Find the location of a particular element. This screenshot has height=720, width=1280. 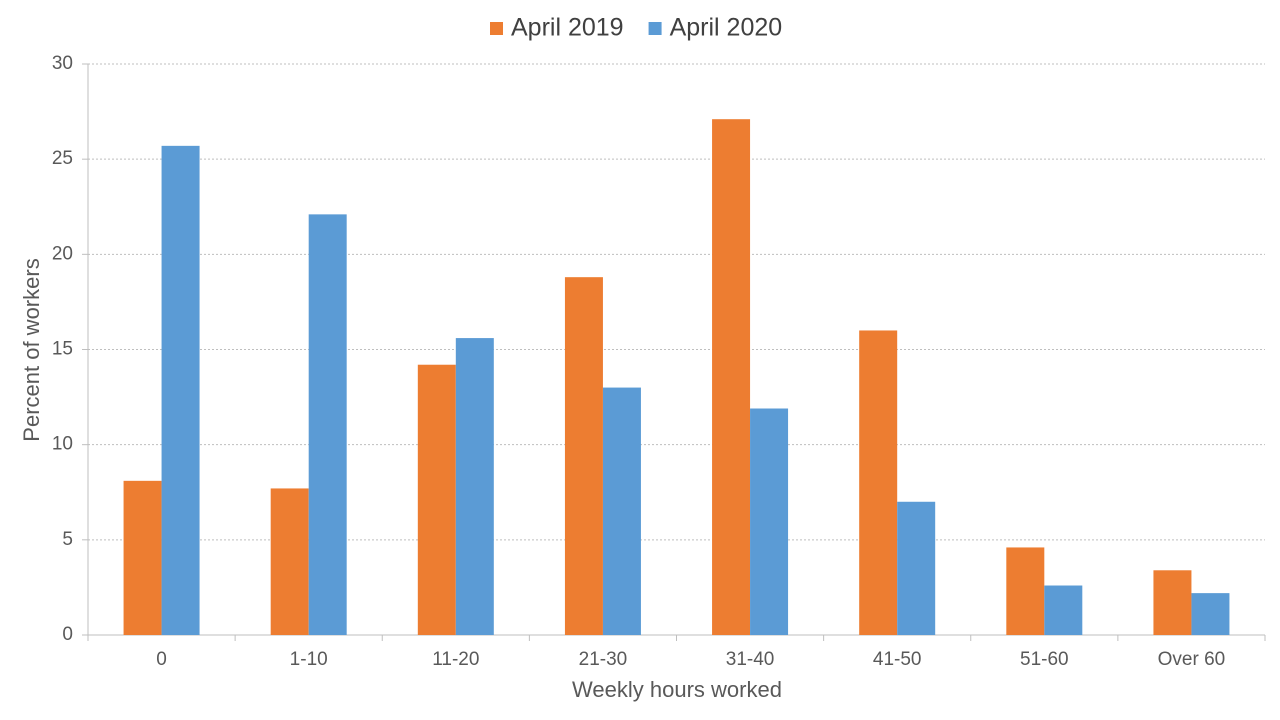

y-tick-label: 15 is located at coordinates (62, 349).